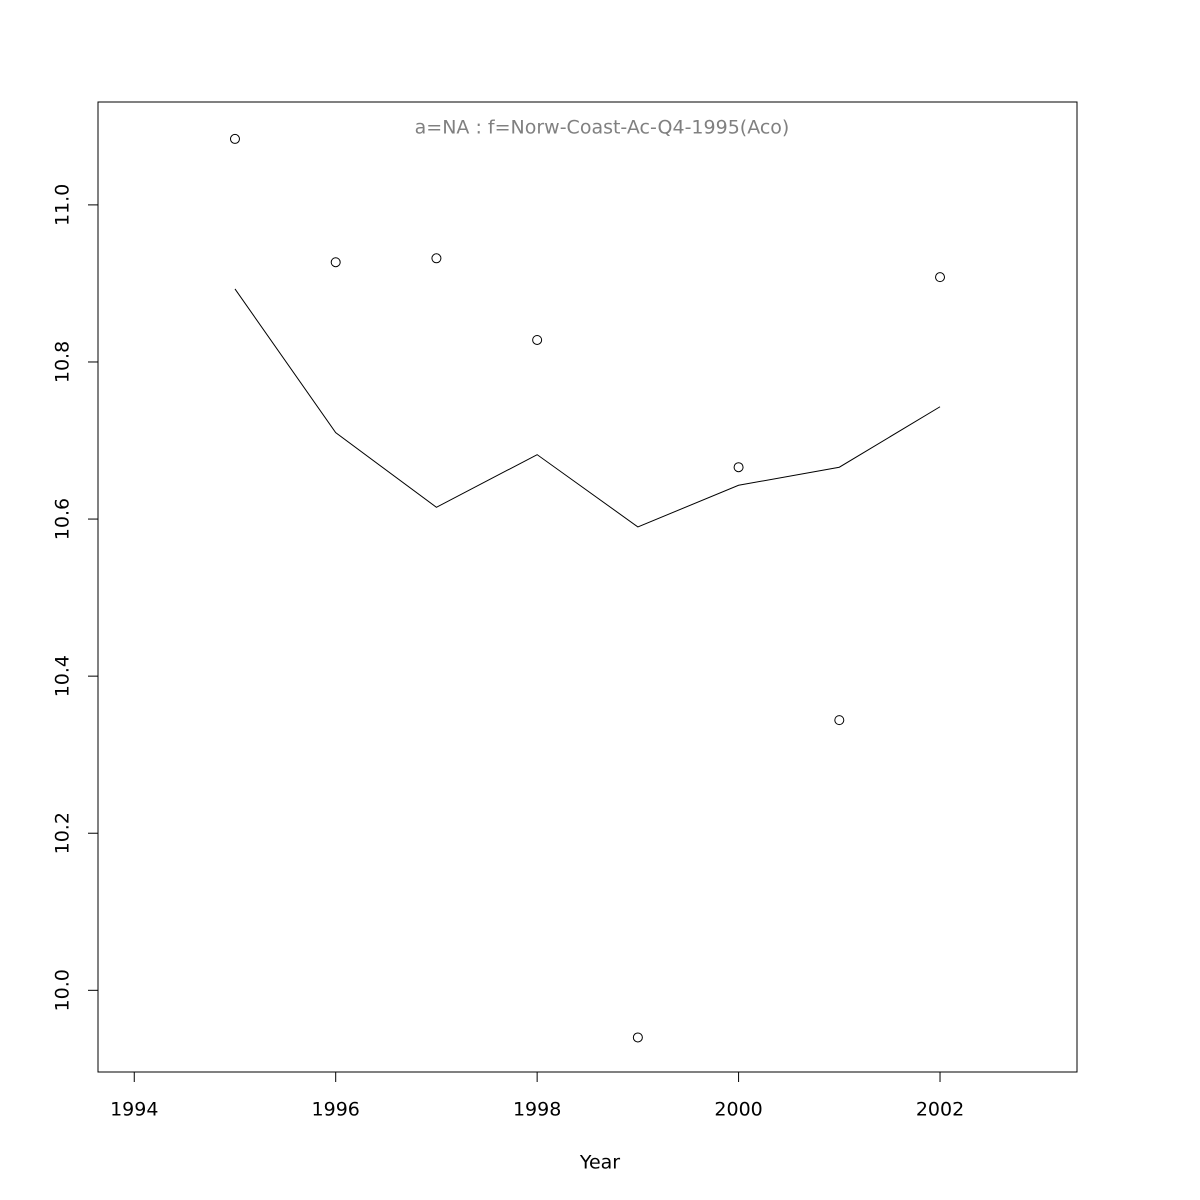  Describe the element at coordinates (63, 205) in the screenshot. I see `y-tick-label: 11.0` at that location.